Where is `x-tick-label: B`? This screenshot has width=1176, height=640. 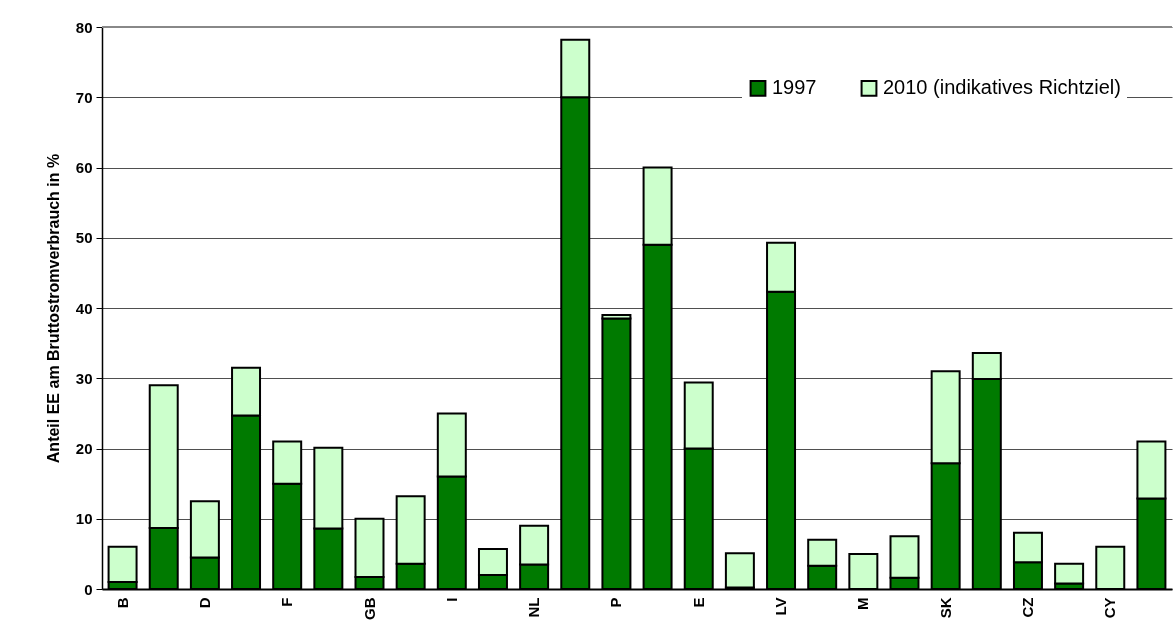
x-tick-label: B is located at coordinates (122, 603).